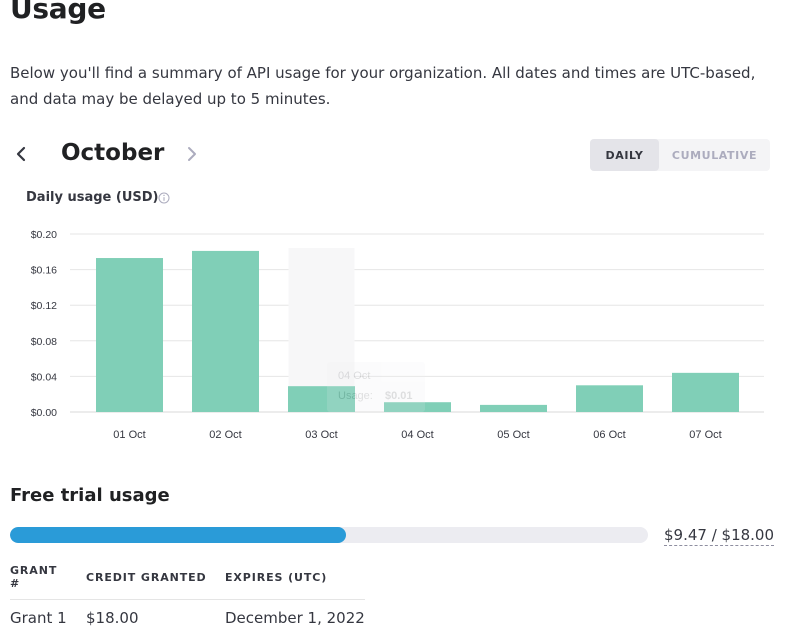 The width and height of the screenshot is (791, 627). I want to click on chart-x-tick-label: 02 Oct, so click(225, 435).